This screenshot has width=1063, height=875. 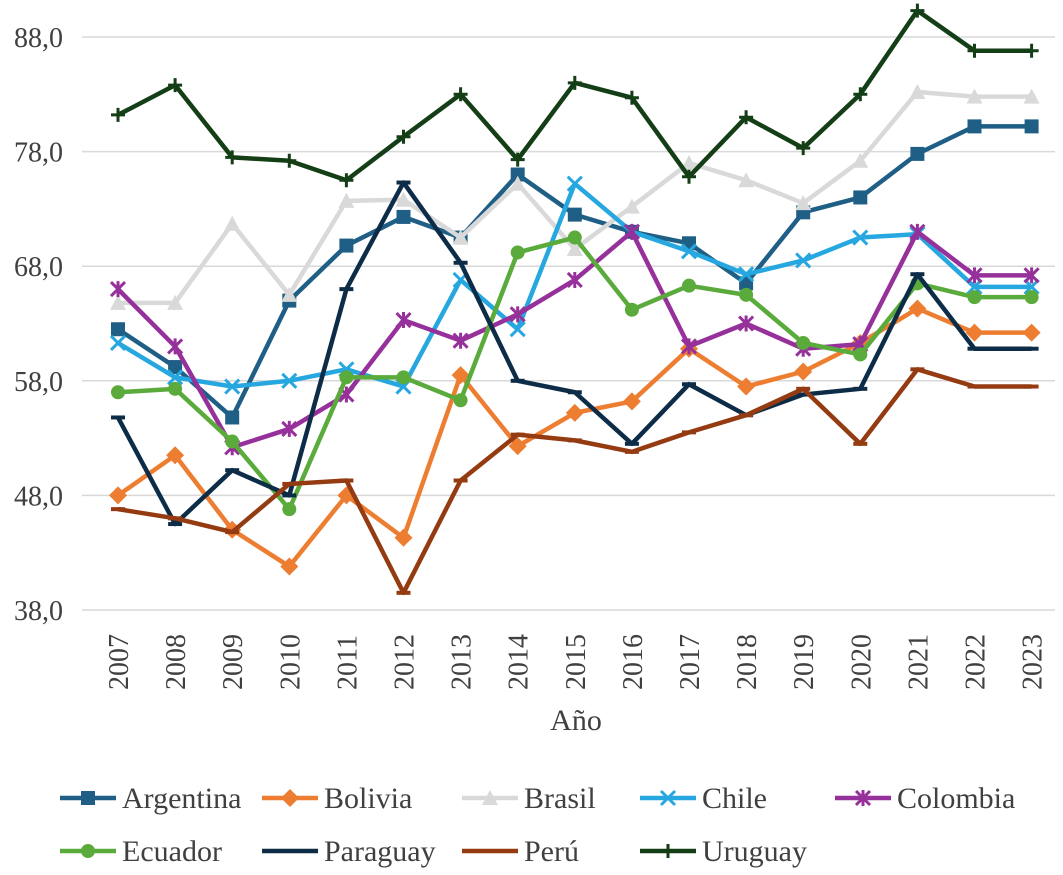 What do you see at coordinates (141, 851) in the screenshot?
I see `legend-item-ecuador: Ecuador` at bounding box center [141, 851].